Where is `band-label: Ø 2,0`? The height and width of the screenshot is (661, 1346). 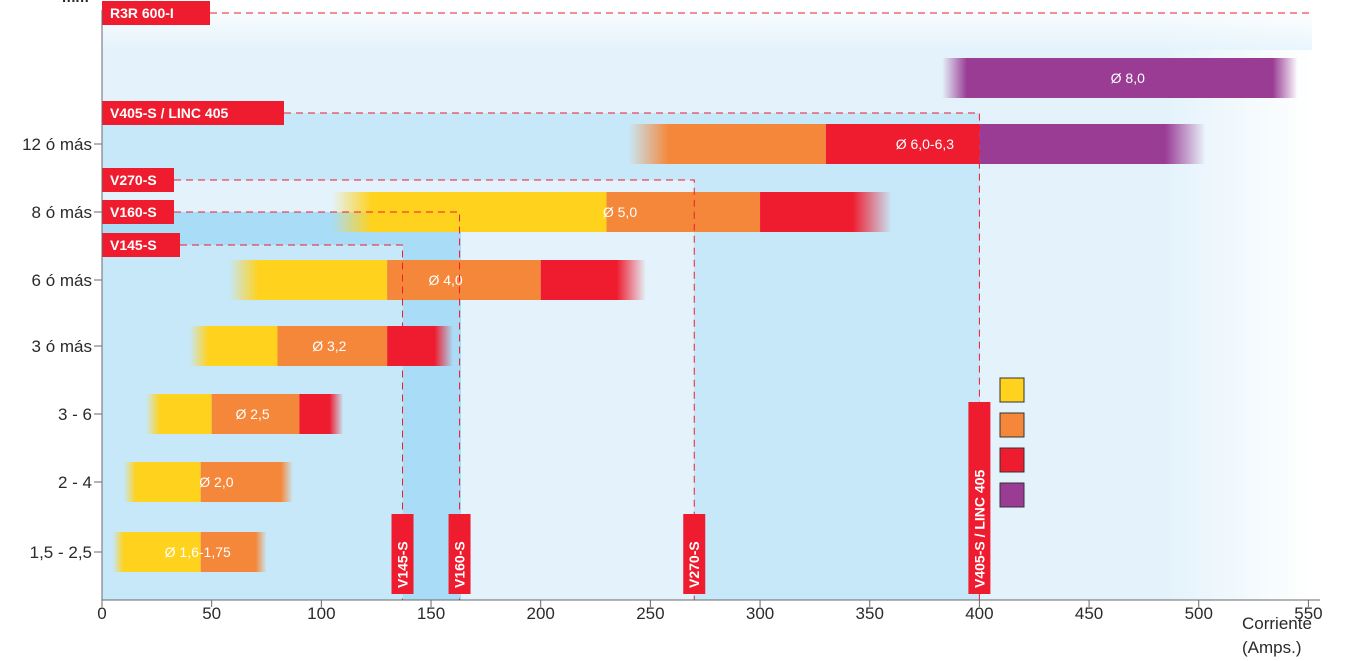 band-label: Ø 2,0 is located at coordinates (216, 482).